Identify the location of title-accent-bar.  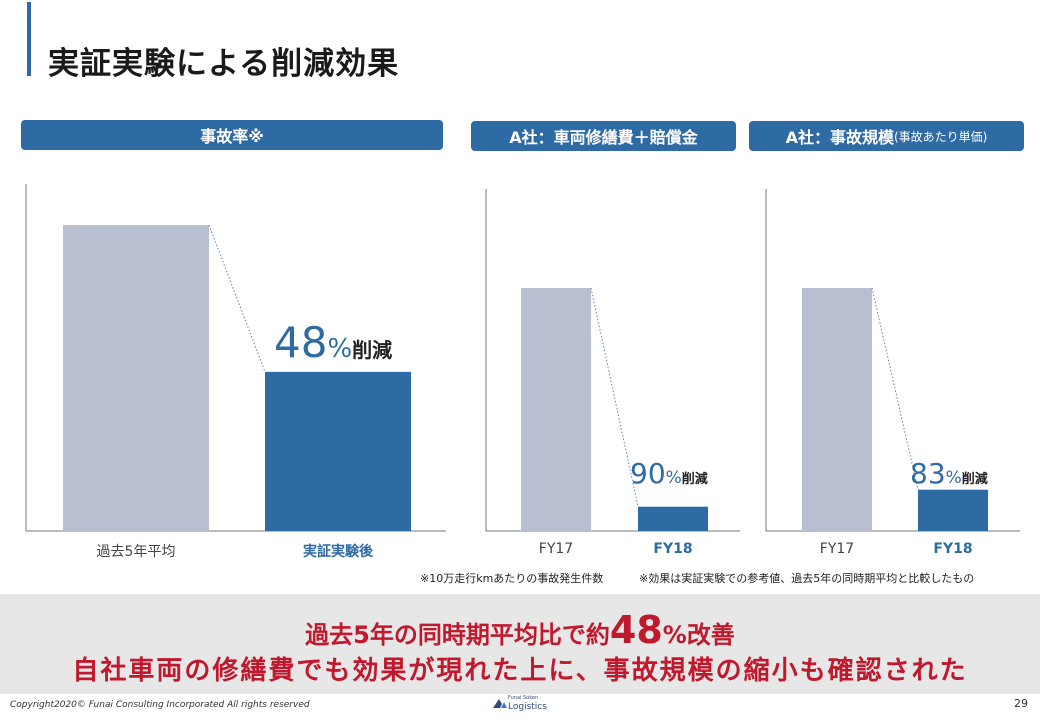
(29, 39).